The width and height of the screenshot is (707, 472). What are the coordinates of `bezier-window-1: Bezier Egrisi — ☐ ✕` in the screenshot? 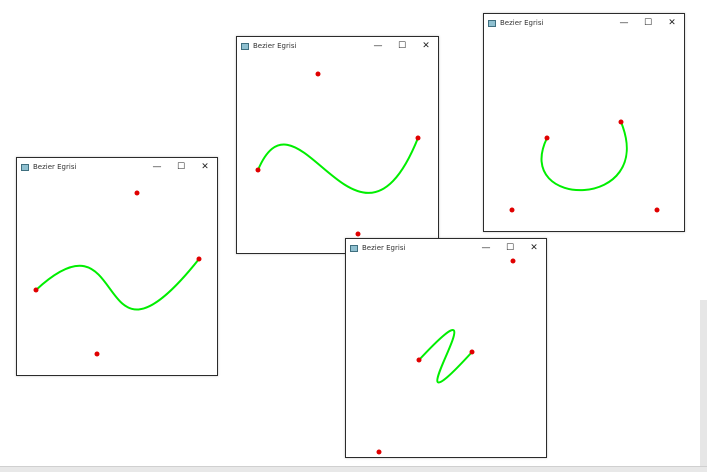 It's located at (117, 266).